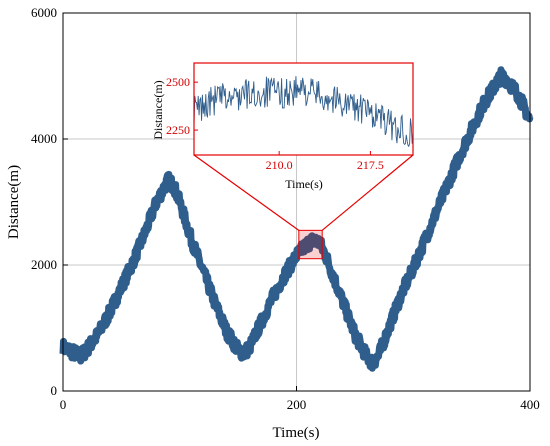 This screenshot has width=550, height=446. Describe the element at coordinates (178, 130) in the screenshot. I see `inset-y-tick-label: 2250` at that location.